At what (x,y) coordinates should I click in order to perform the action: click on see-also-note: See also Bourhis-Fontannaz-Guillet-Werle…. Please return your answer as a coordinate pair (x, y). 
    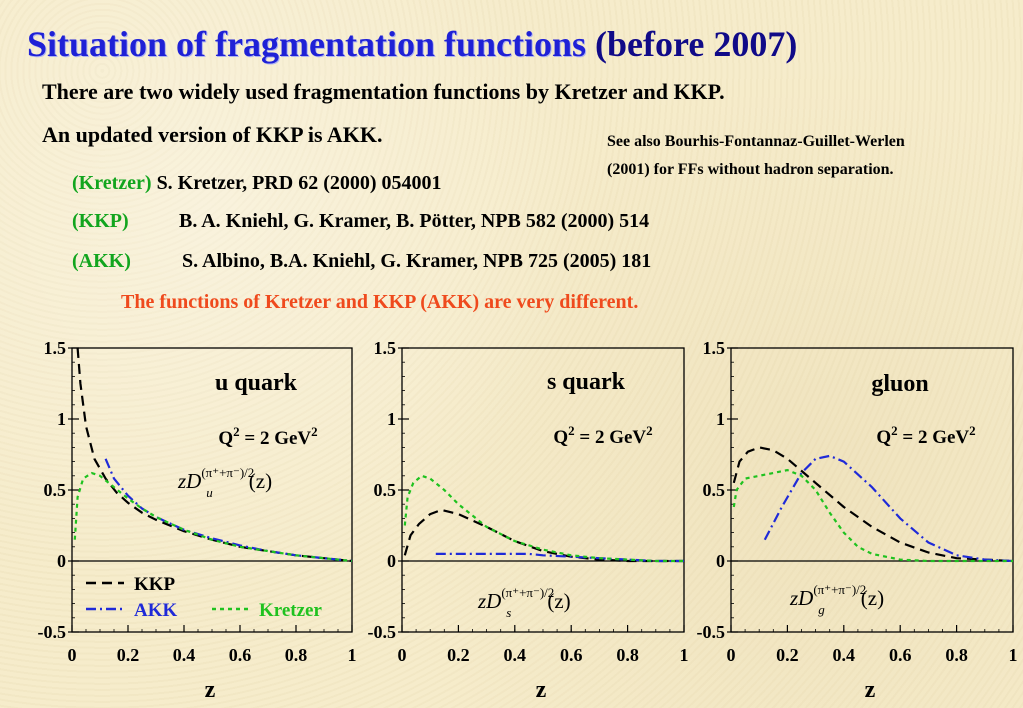
    Looking at the image, I should click on (756, 156).